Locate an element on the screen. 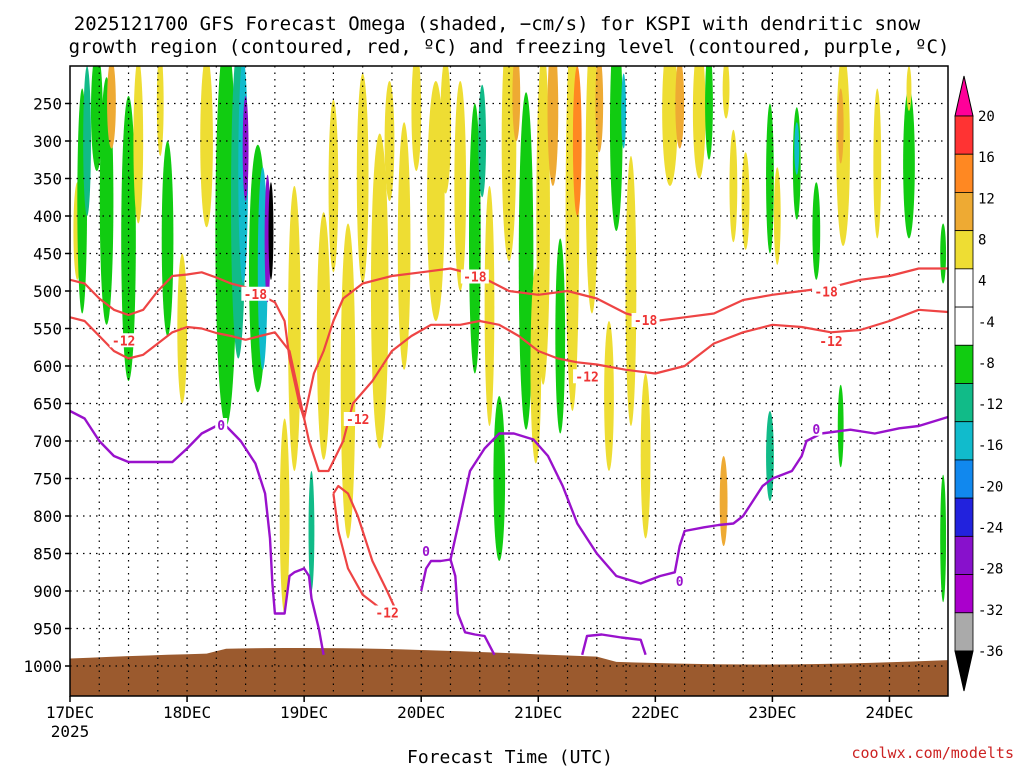  colorbar-label-0: 20 is located at coordinates (986, 117).